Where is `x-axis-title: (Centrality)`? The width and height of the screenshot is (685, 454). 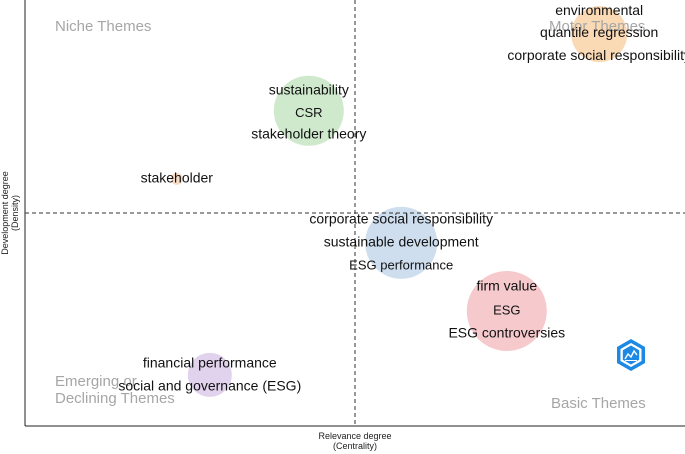 x-axis-title: (Centrality) is located at coordinates (355, 446).